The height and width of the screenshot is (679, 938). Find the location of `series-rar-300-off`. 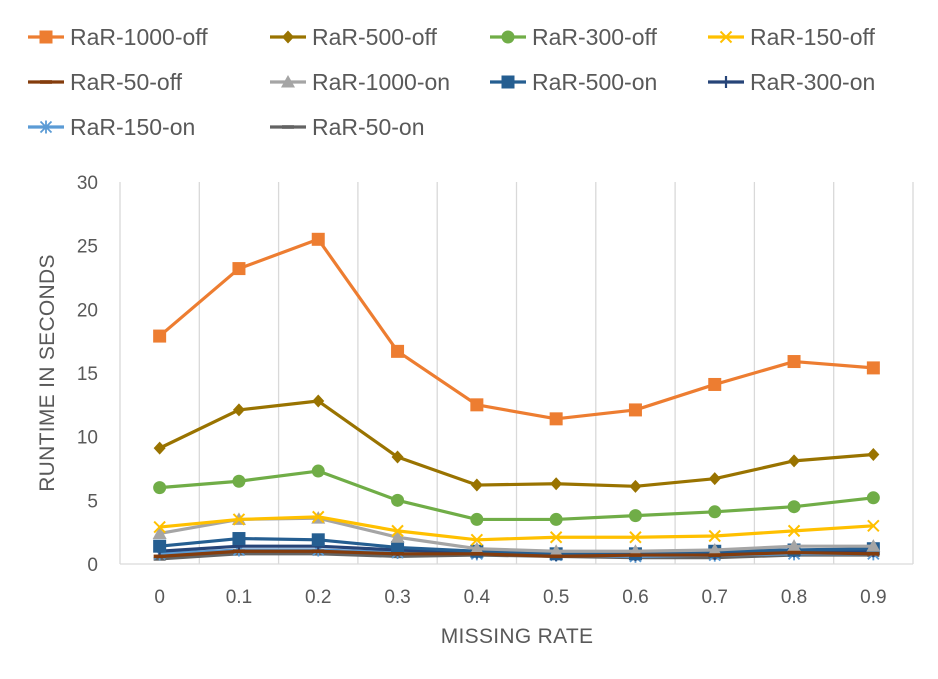

series-rar-300-off is located at coordinates (516, 495).